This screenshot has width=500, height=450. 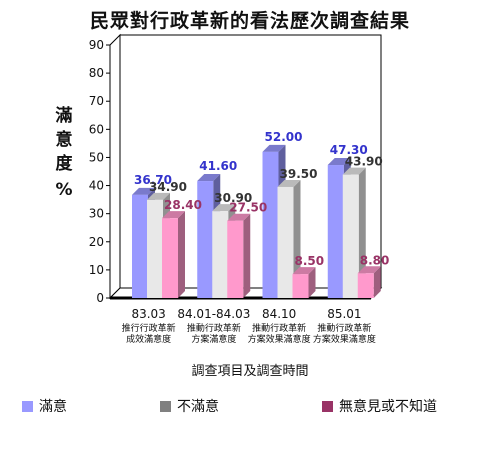 I want to click on y-axis-unit: %, so click(x=64, y=190).